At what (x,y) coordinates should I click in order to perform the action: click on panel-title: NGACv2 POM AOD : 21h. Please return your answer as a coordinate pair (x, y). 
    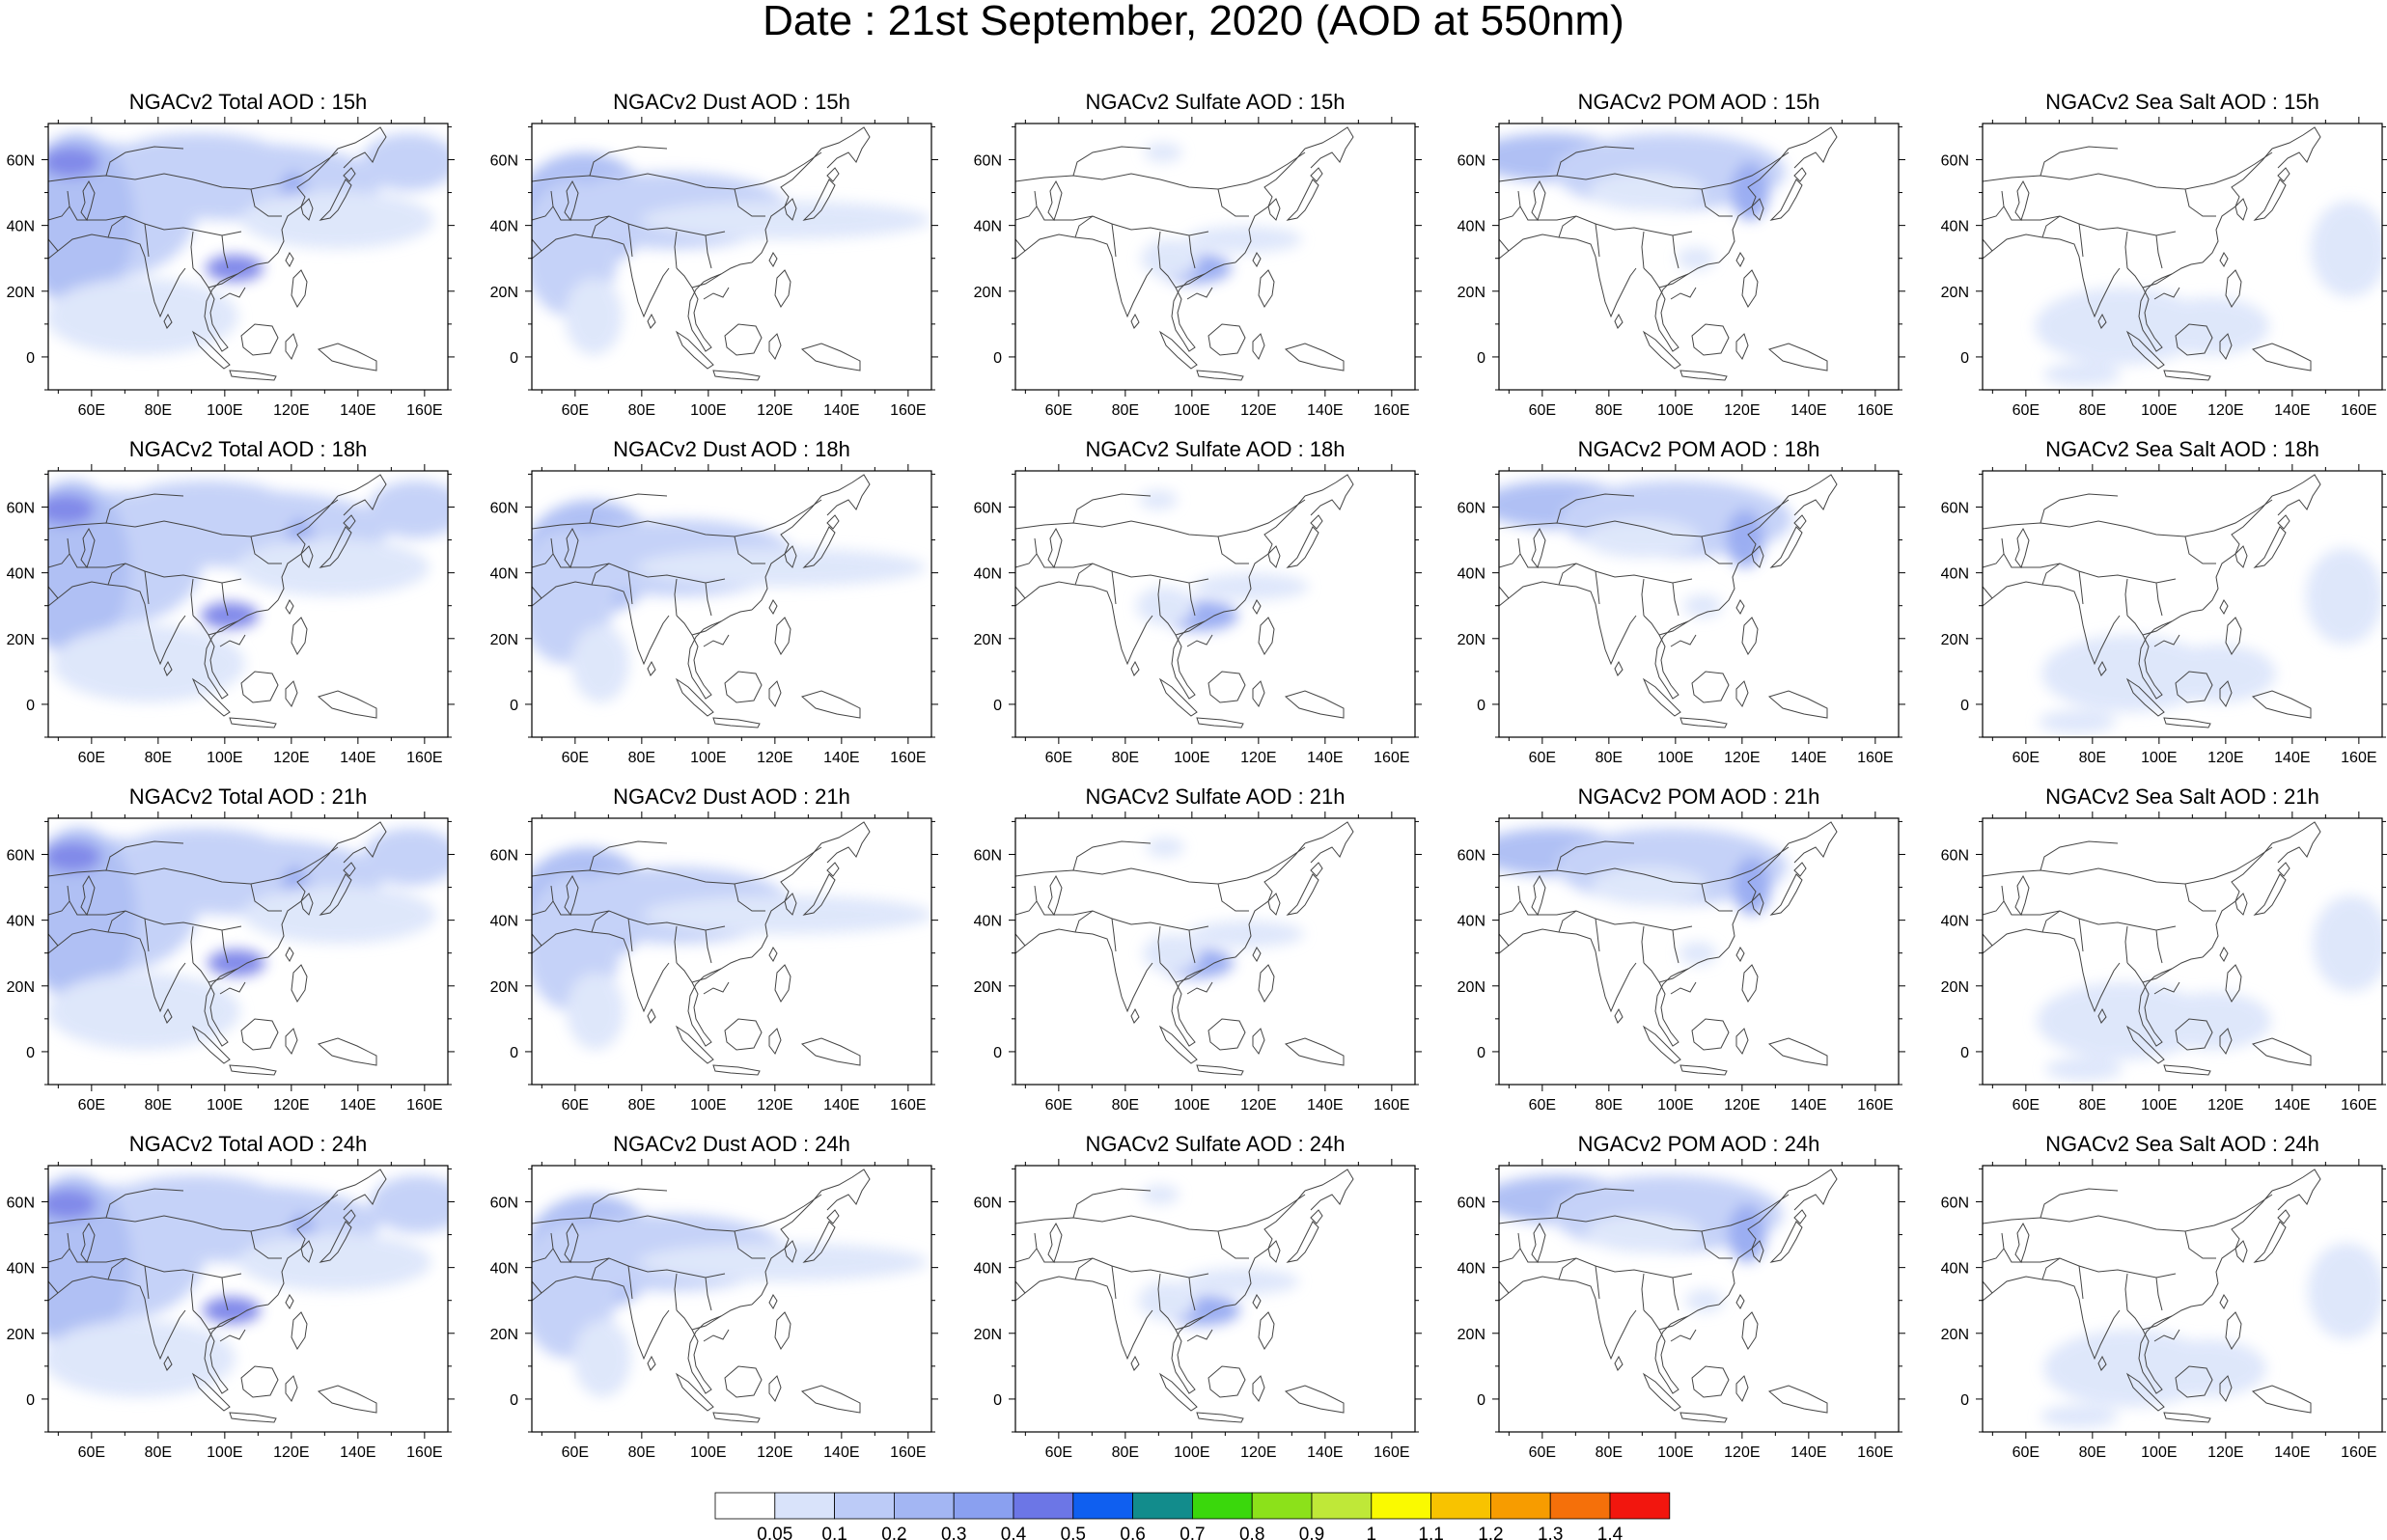
    Looking at the image, I should click on (1698, 796).